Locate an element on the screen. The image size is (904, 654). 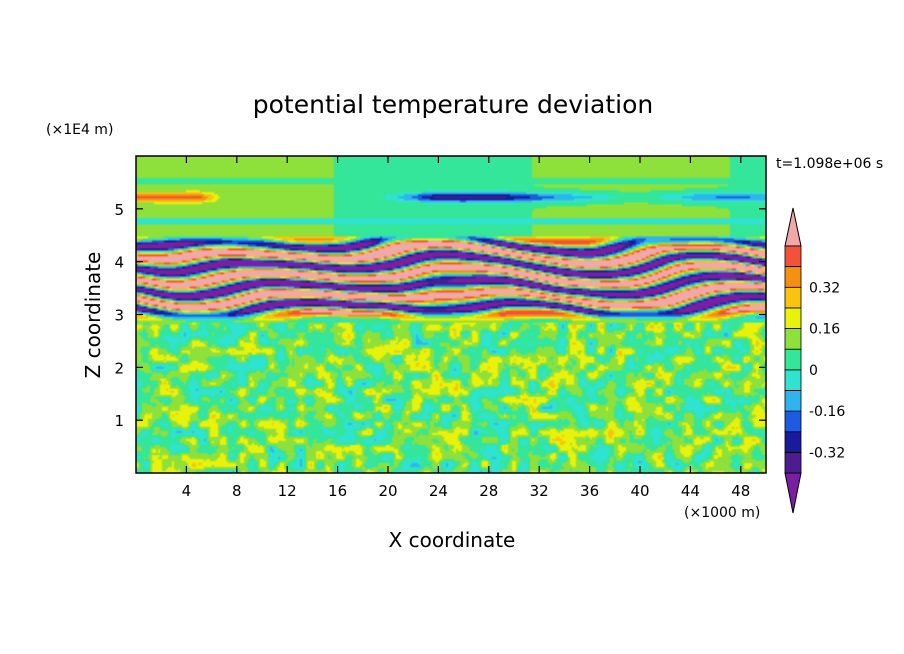
y-axis-unit: (×1E4 m) is located at coordinates (79, 130).